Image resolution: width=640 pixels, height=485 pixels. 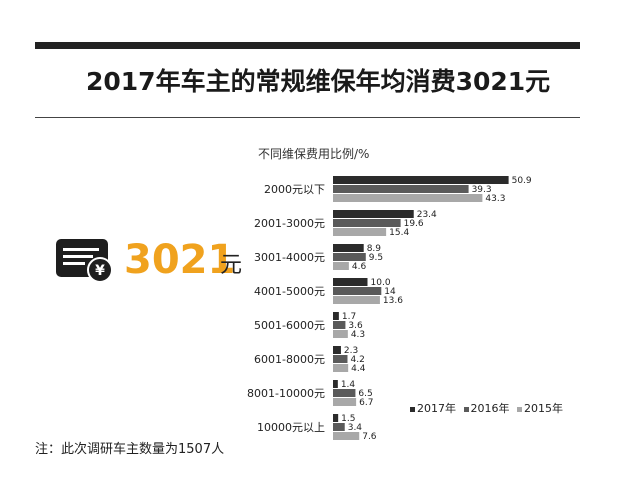 What do you see at coordinates (381, 283) in the screenshot?
I see `data-label-2017-4001-5000: 10.0` at bounding box center [381, 283].